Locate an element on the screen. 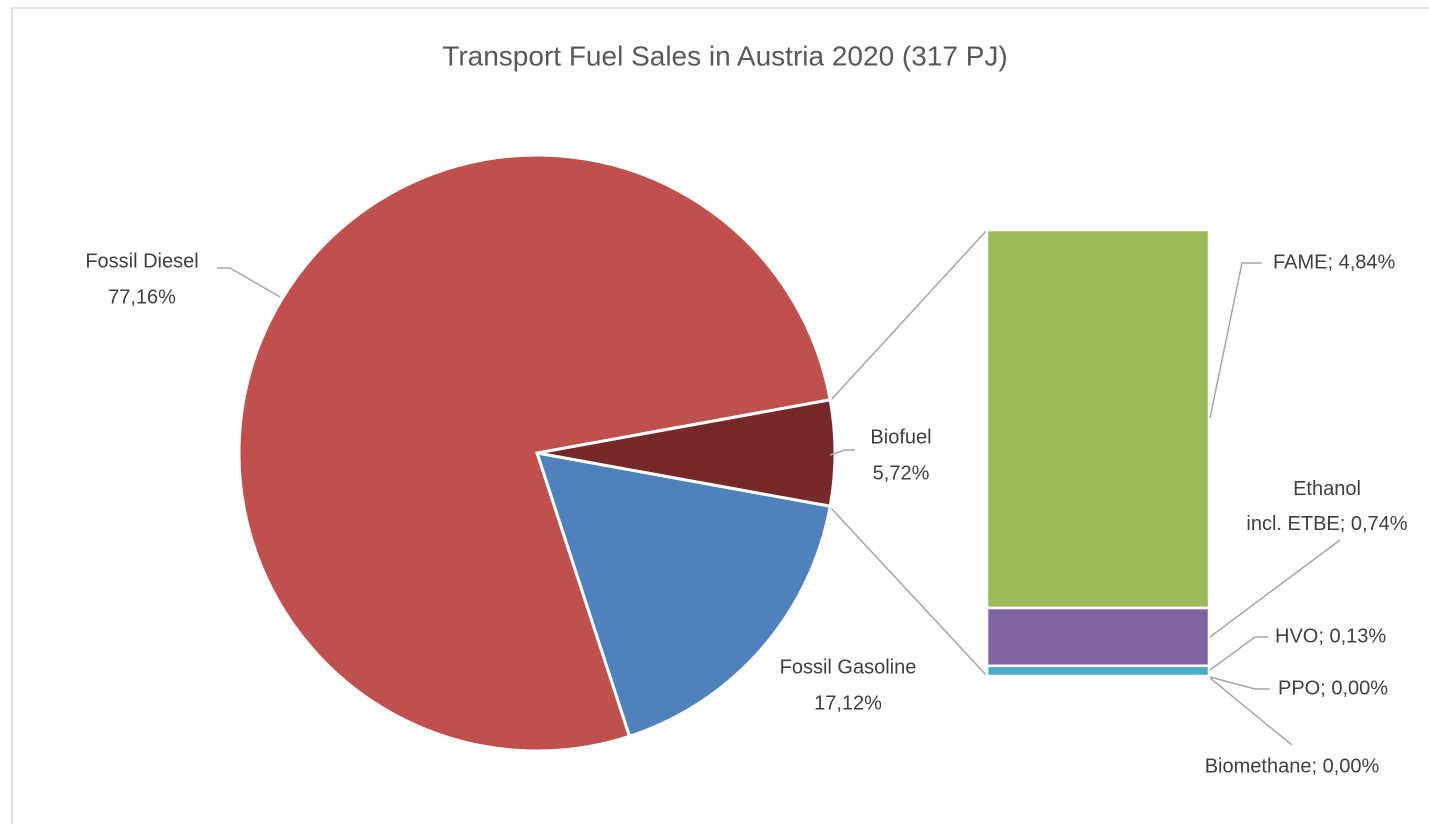 The image size is (1429, 824). bar-label: HVO; 0,13% is located at coordinates (1330, 636).